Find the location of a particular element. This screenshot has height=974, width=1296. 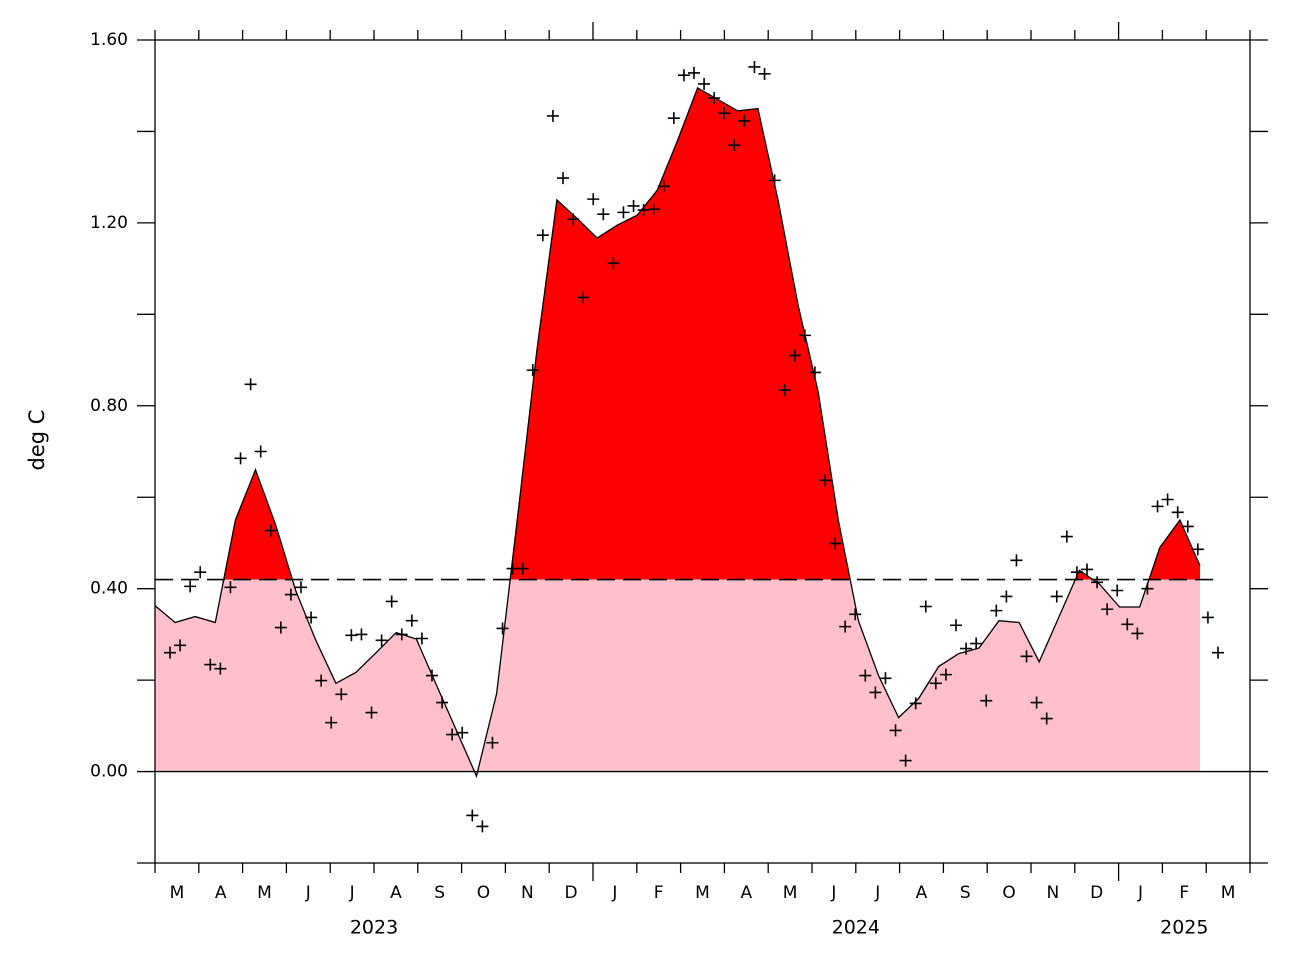

year-label: 2023 is located at coordinates (374, 928).